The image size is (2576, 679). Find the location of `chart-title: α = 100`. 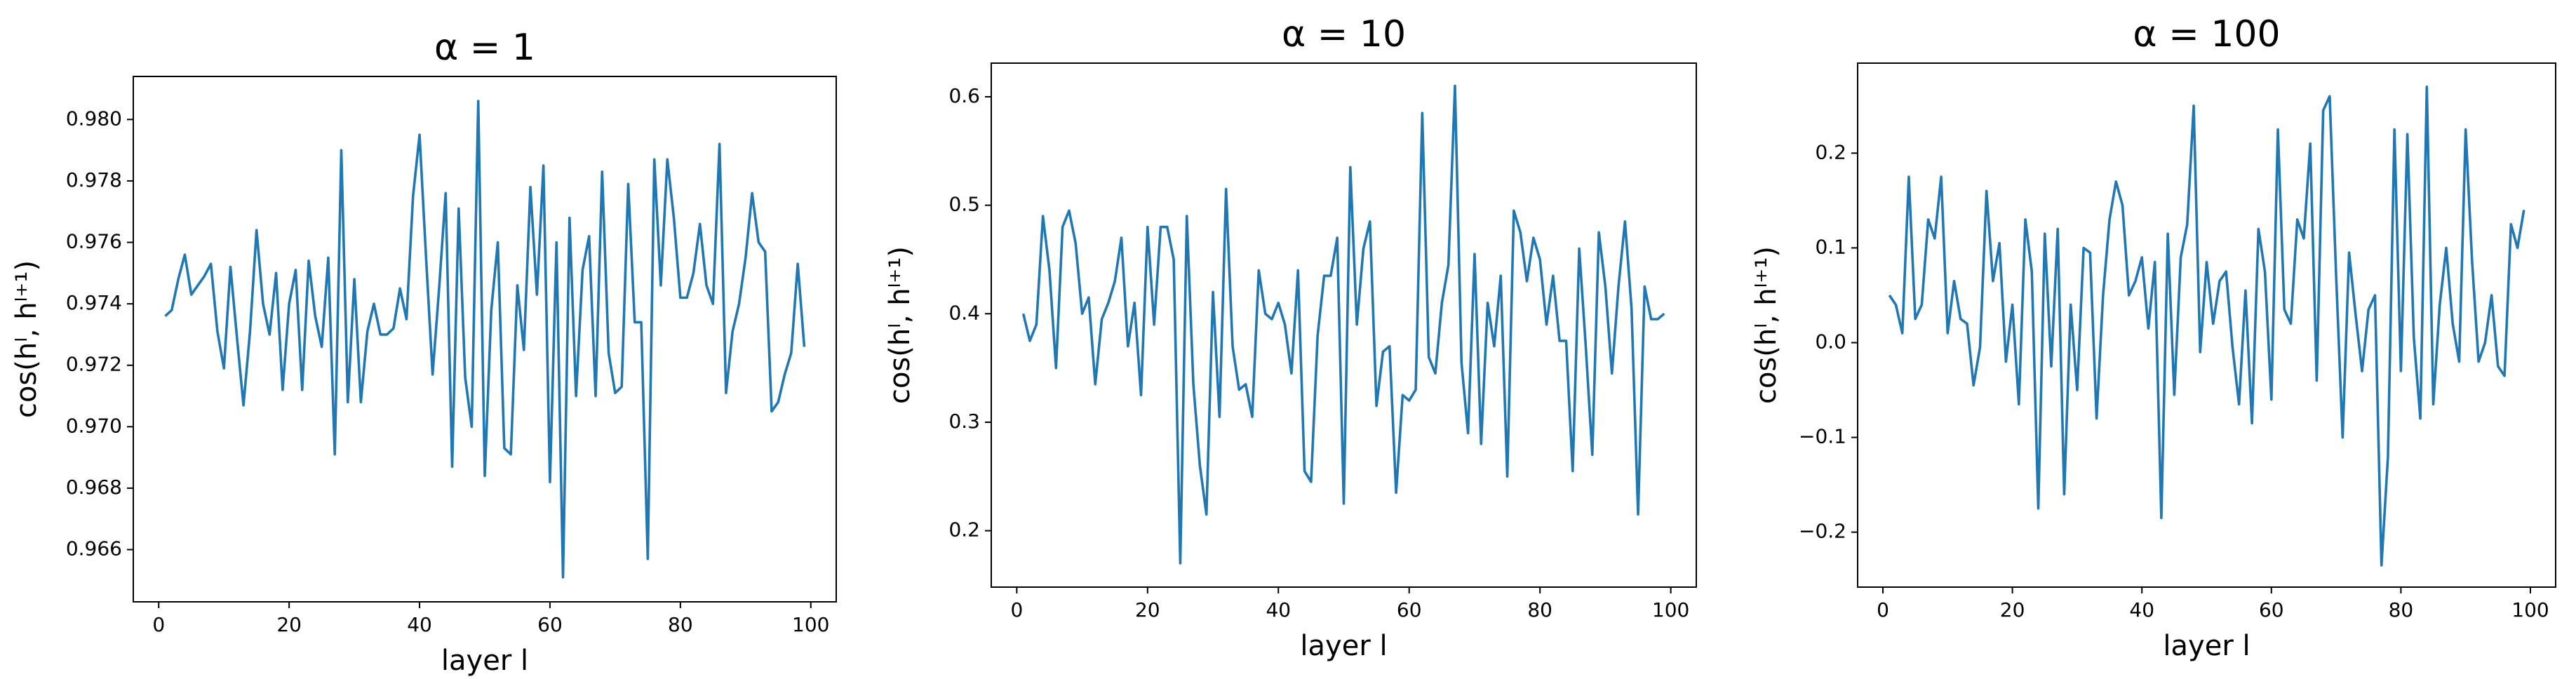

chart-title: α = 100 is located at coordinates (2206, 34).